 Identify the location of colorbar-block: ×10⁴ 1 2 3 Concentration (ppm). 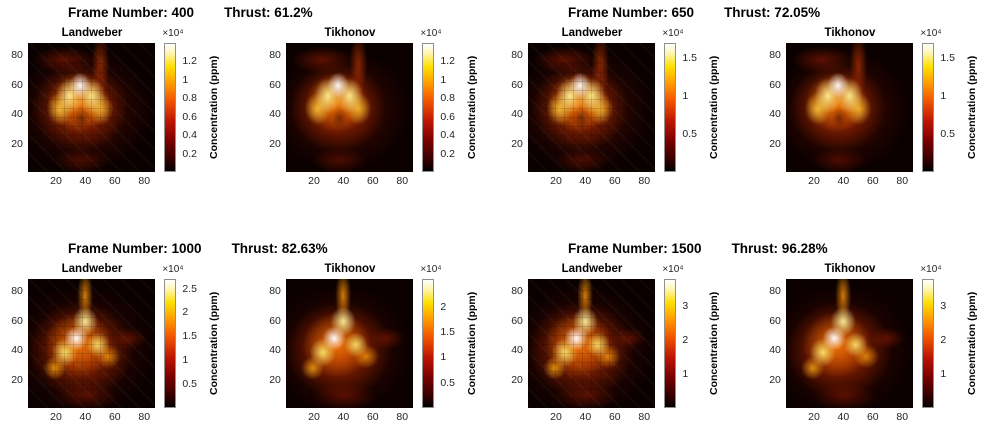
(959, 336).